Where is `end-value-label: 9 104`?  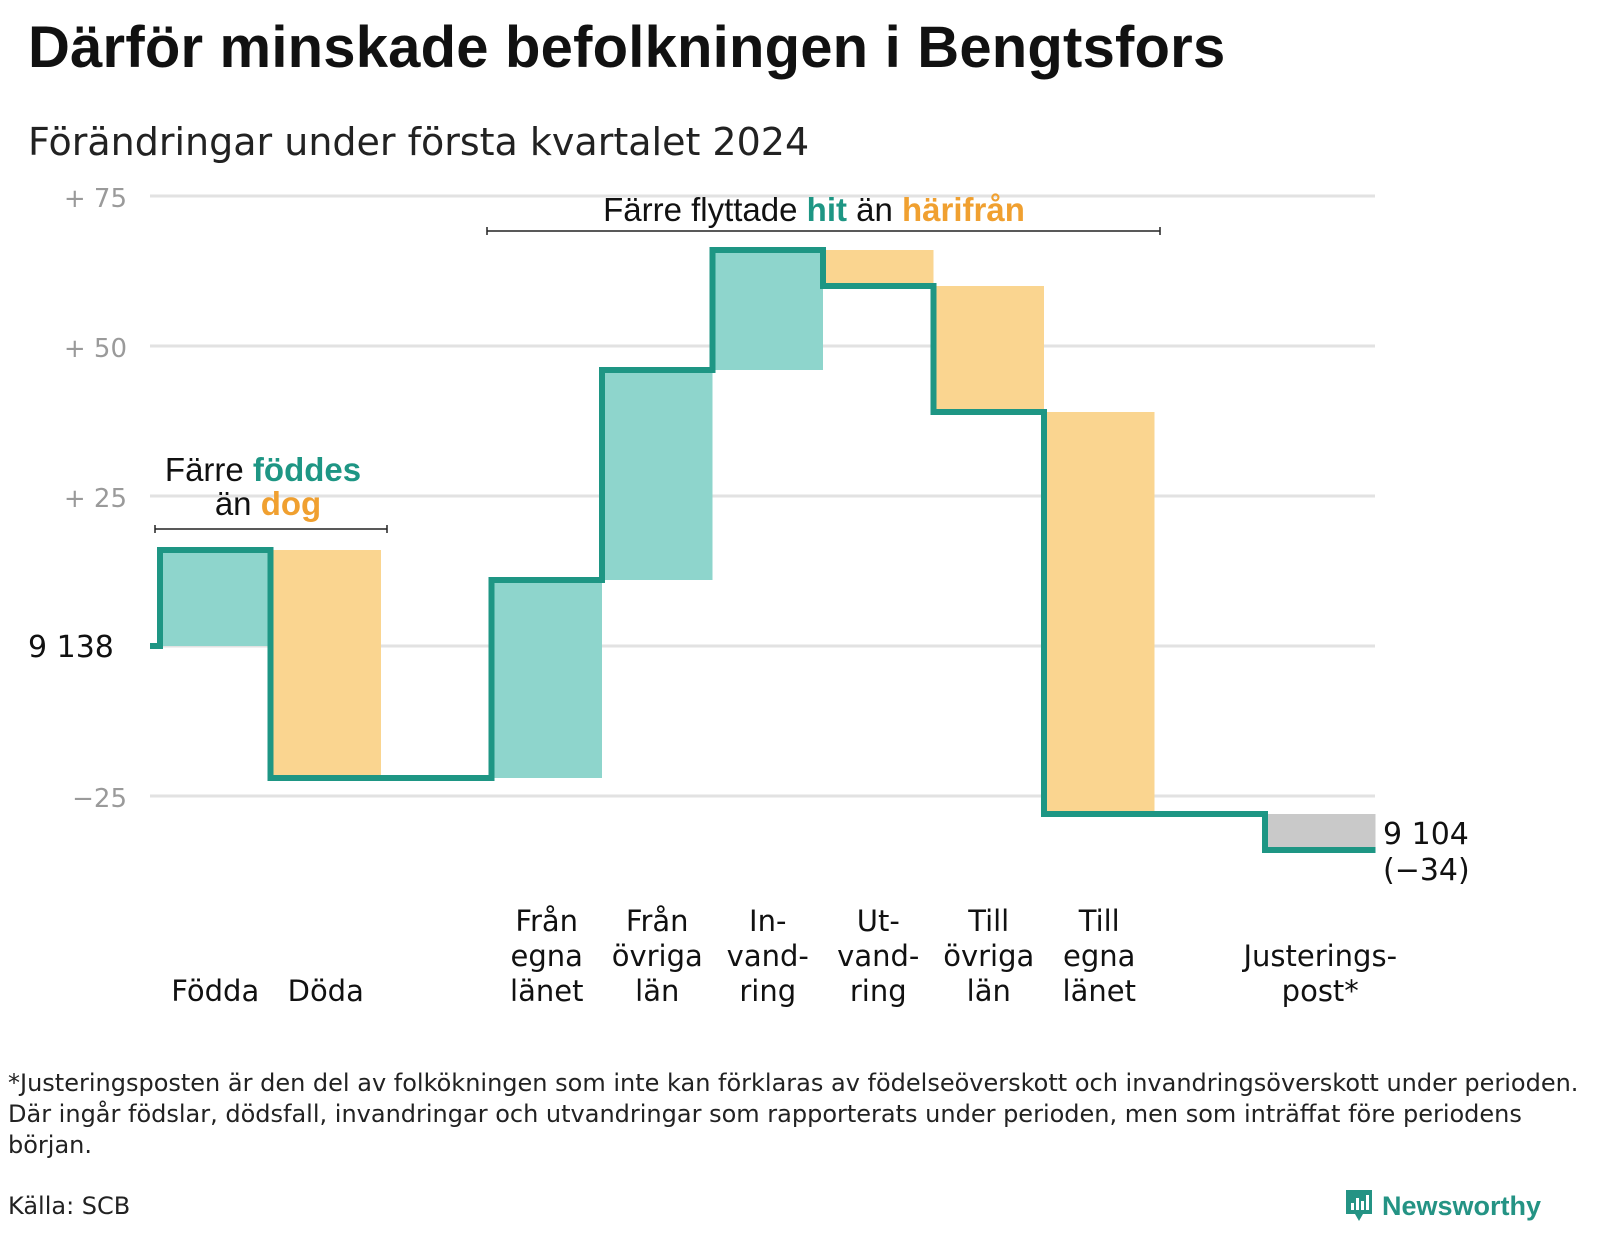
end-value-label: 9 104 is located at coordinates (1426, 834).